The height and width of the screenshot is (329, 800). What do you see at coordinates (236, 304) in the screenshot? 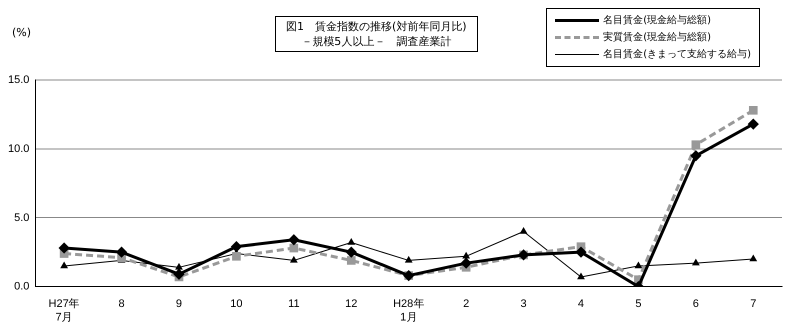
I see `x-tick-label: 10` at bounding box center [236, 304].